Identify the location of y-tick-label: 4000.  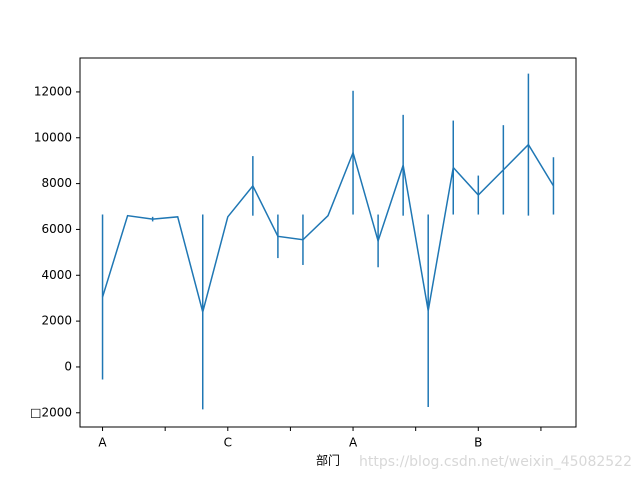
(56, 275).